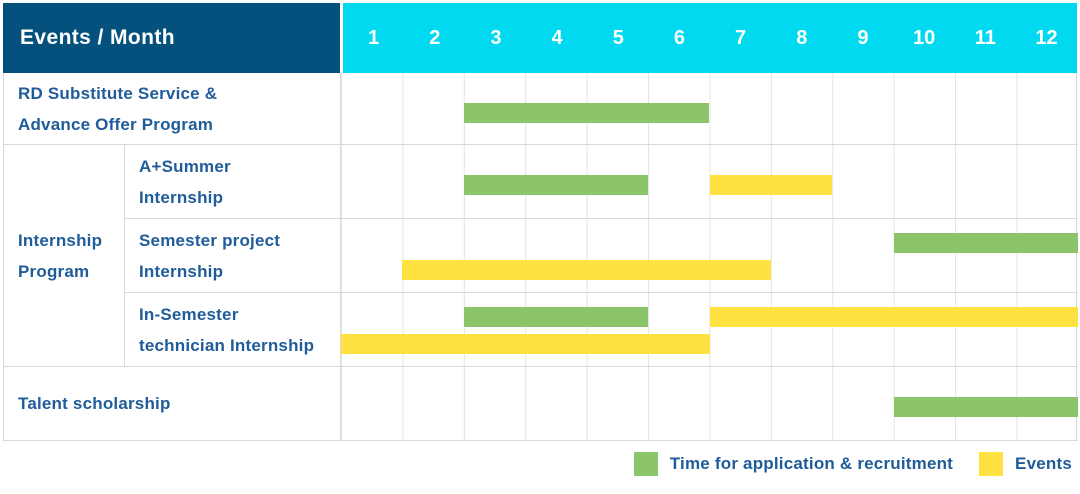 The height and width of the screenshot is (494, 1080). What do you see at coordinates (991, 464) in the screenshot?
I see `legend-swatch-yellow` at bounding box center [991, 464].